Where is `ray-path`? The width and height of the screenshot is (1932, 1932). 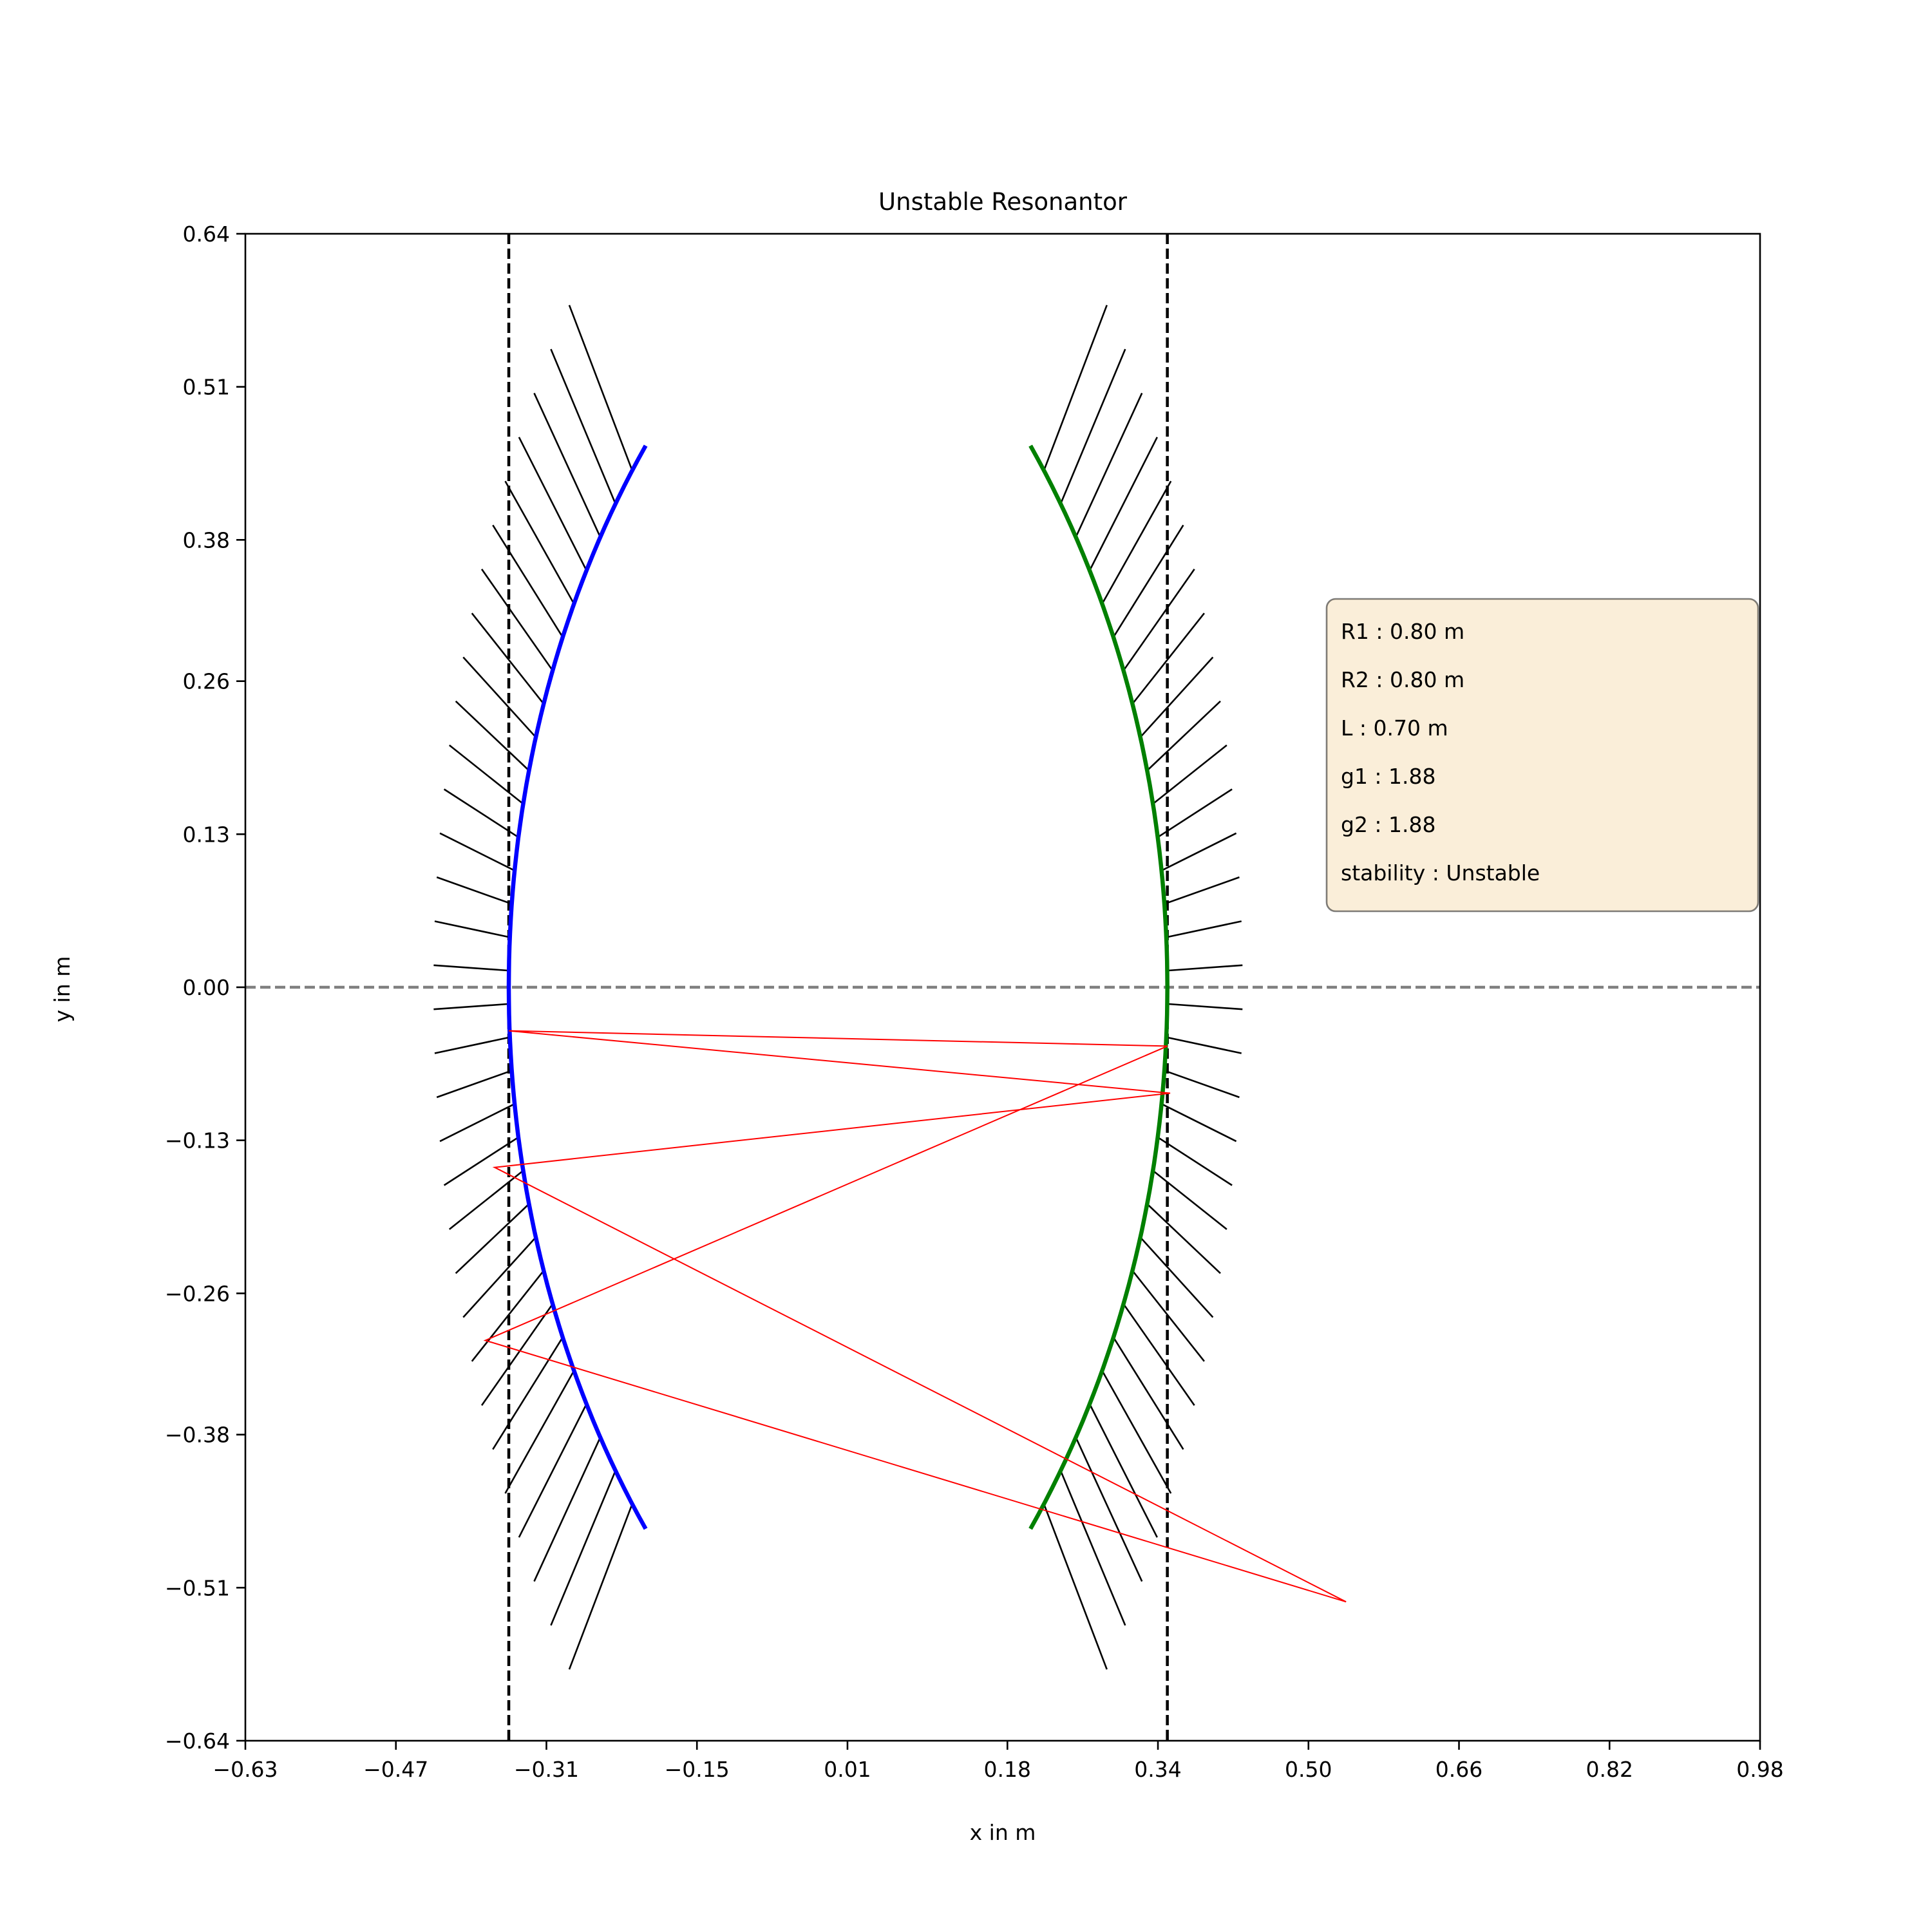
ray-path is located at coordinates (915, 1317).